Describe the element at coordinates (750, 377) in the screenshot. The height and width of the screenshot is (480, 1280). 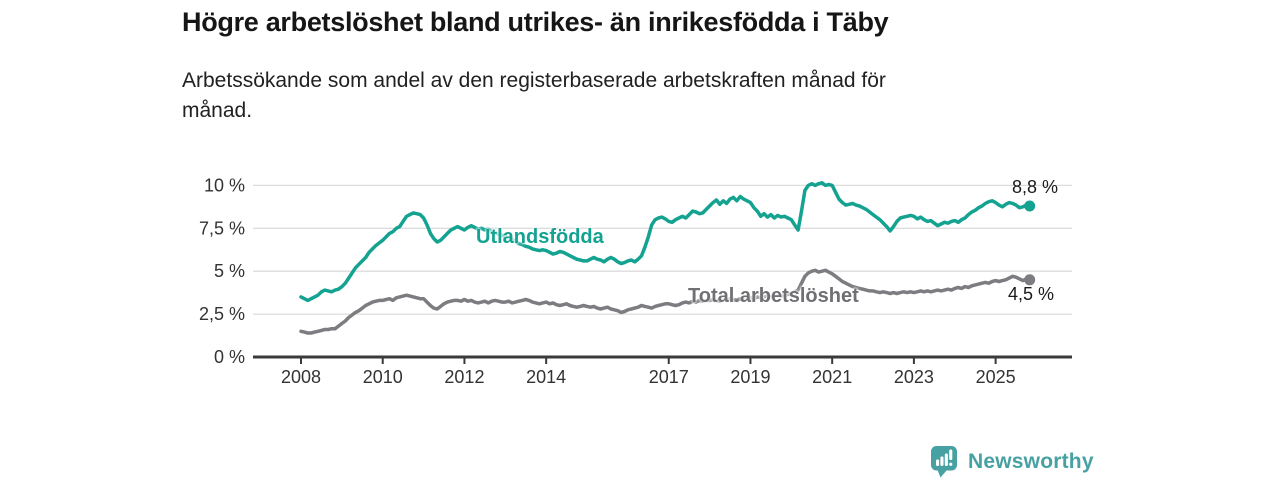
I see `x-tick-label: 2019` at that location.